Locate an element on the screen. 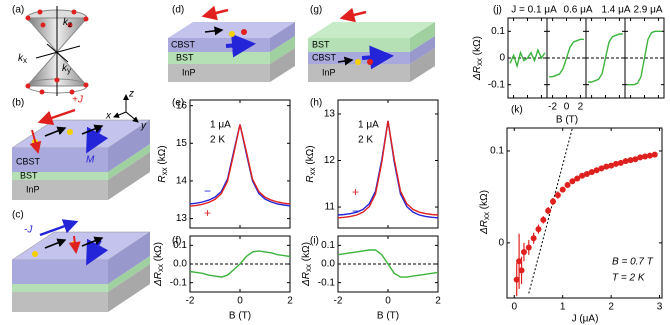 Image resolution: width=670 pixels, height=325 pixels. legend-entry: − is located at coordinates (207, 191).